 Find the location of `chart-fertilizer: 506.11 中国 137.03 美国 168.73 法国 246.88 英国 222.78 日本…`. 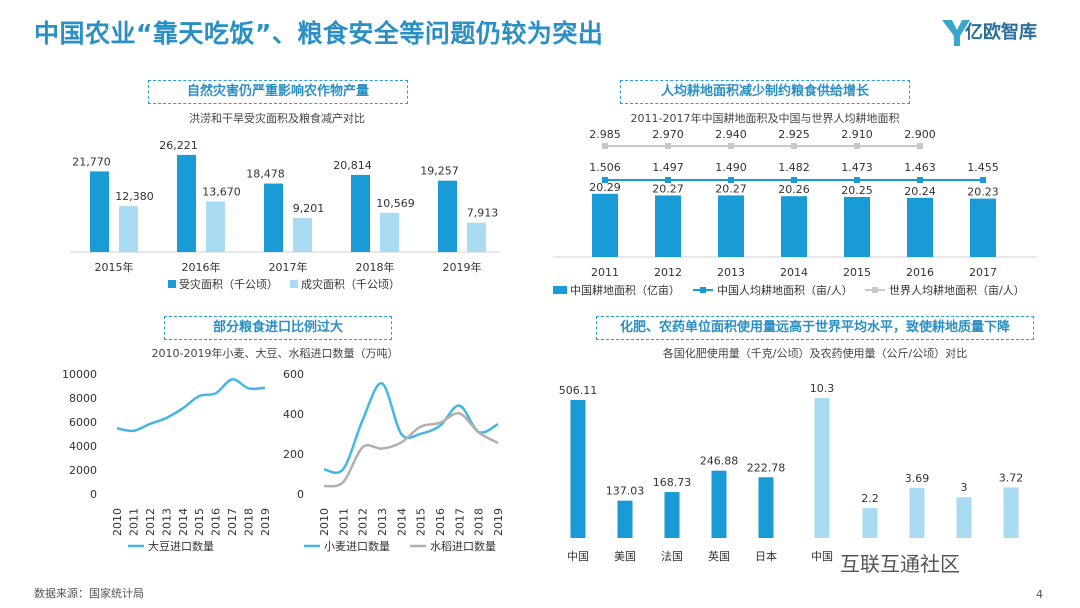

chart-fertilizer: 506.11 中国 137.03 美国 168.73 法国 246.88 英国 222.78 日本… is located at coordinates (791, 472).